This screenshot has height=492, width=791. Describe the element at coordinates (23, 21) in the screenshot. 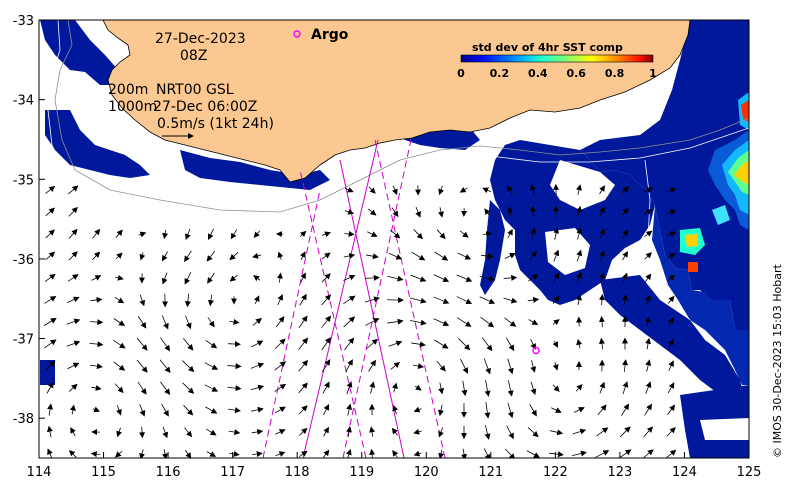

I see `y-tick-label: -33` at that location.